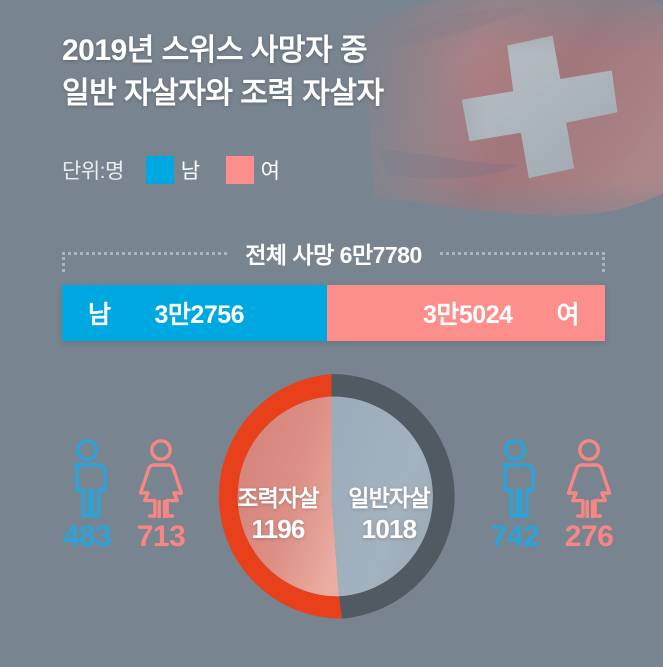 Image resolution: width=663 pixels, height=667 pixels. I want to click on pie-label-assisted-value: 1196, so click(278, 528).